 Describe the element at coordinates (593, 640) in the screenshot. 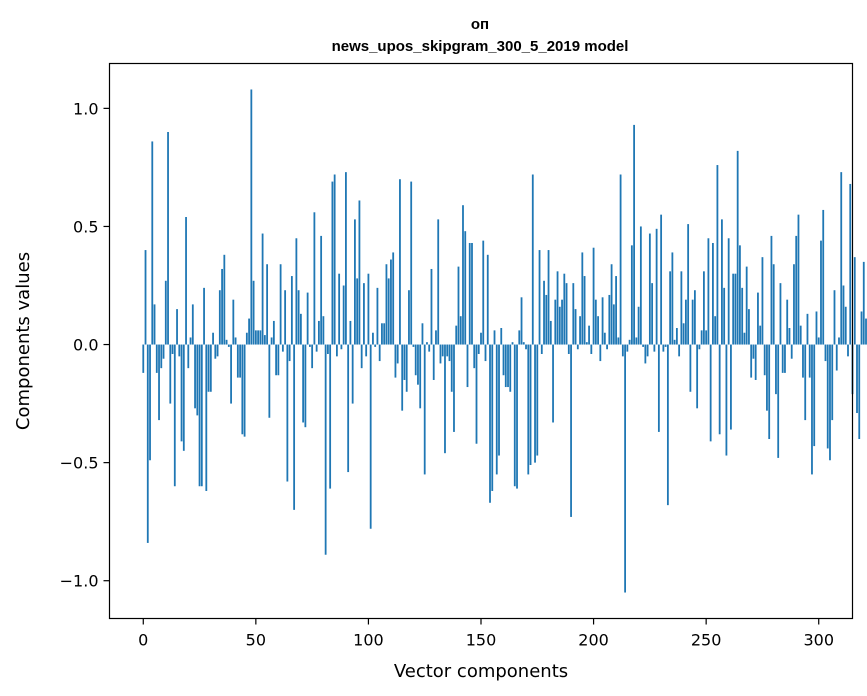

I see `x-tick-label: 200` at that location.